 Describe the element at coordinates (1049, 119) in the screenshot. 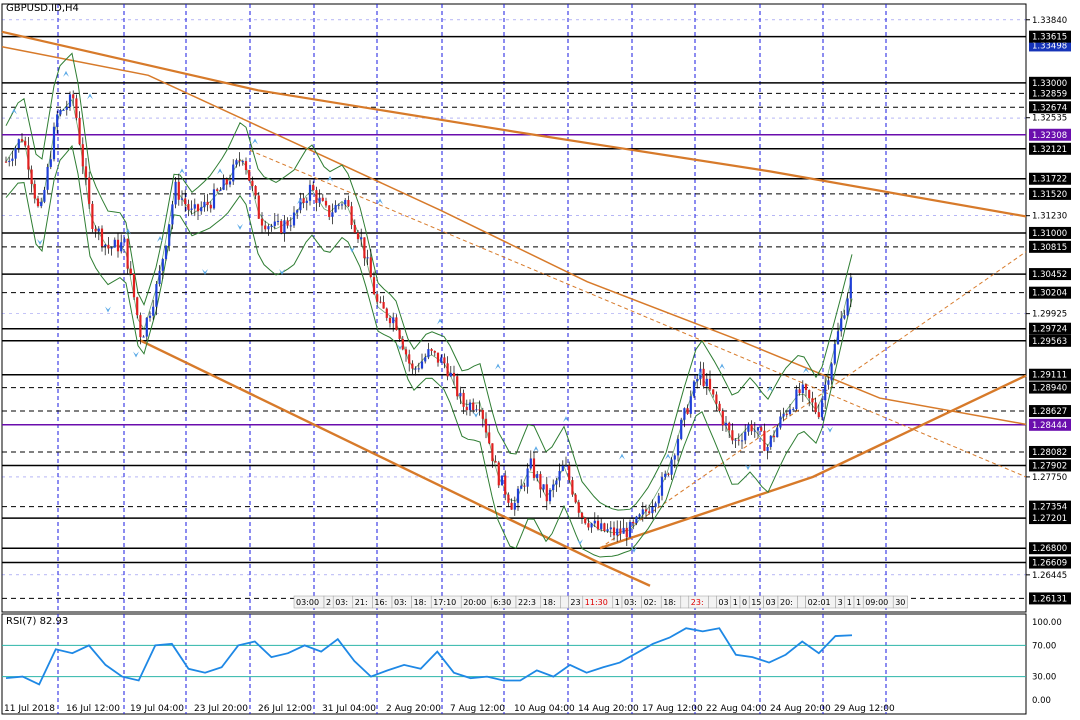

I see `price-axis-label: 1.32535` at that location.